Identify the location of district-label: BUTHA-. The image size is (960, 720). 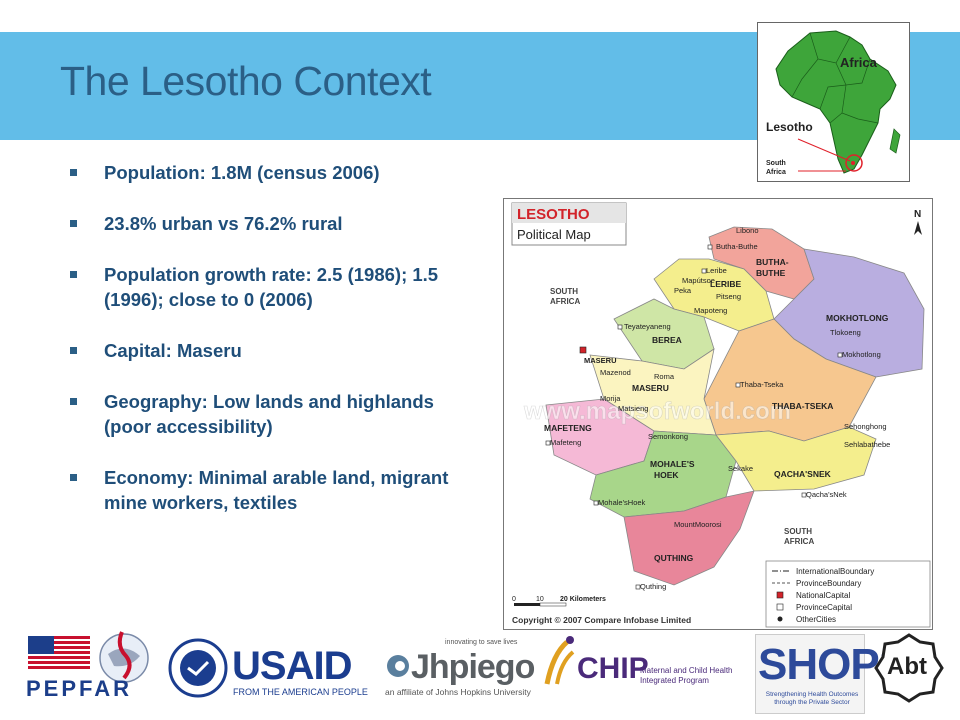
(772, 262).